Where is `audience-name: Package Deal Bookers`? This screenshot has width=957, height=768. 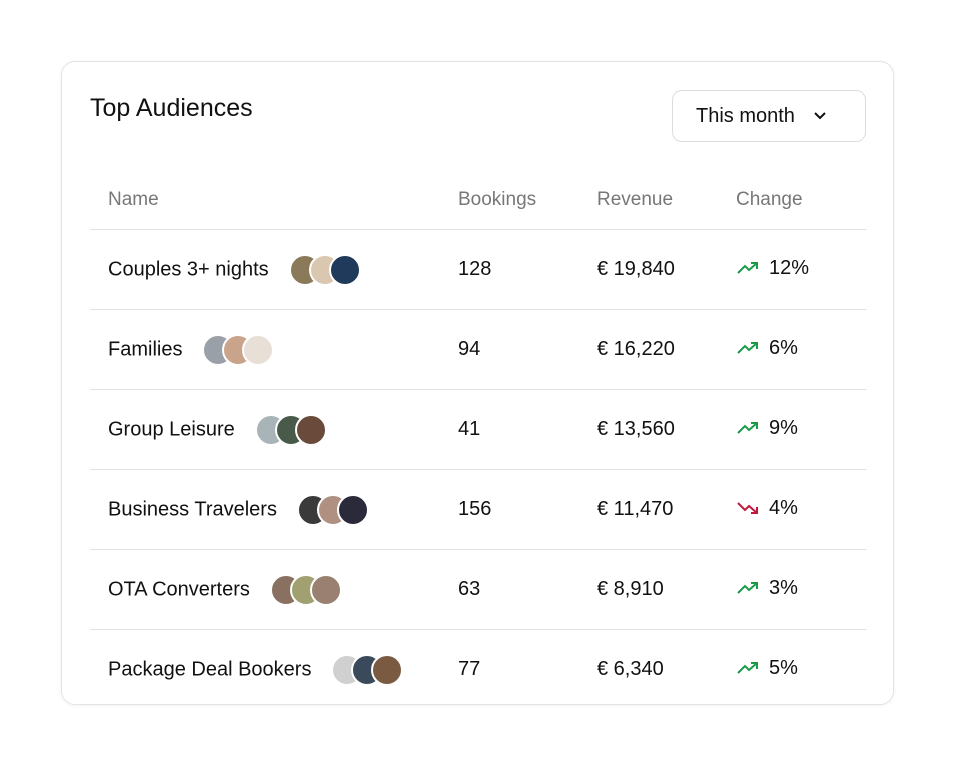
audience-name: Package Deal Bookers is located at coordinates (210, 668).